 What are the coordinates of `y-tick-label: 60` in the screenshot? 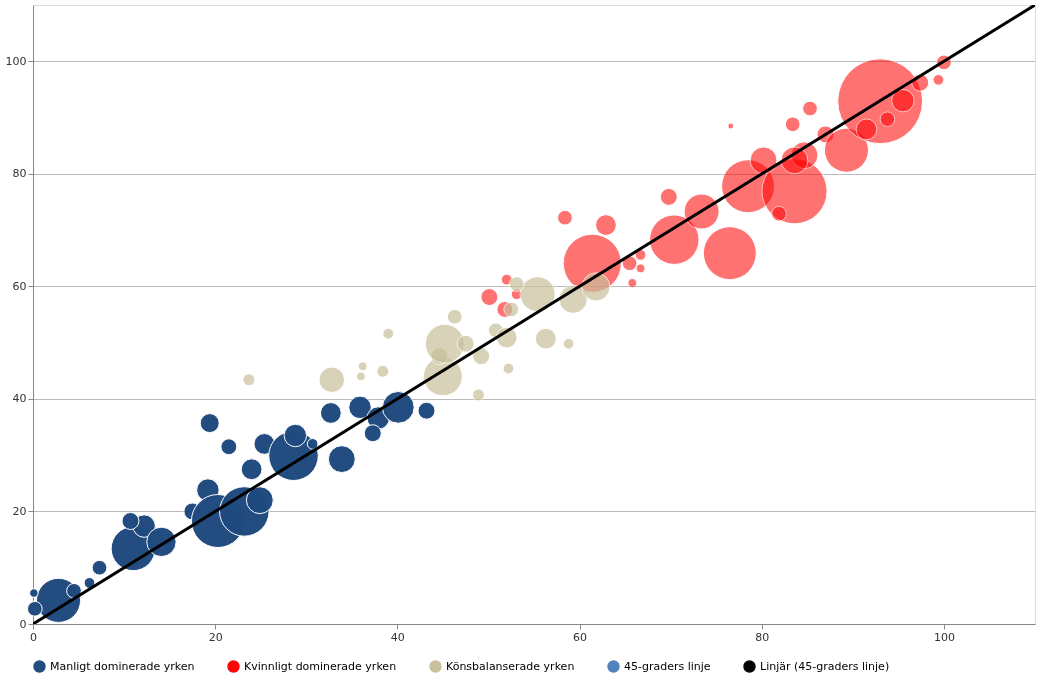 It's located at (19, 286).